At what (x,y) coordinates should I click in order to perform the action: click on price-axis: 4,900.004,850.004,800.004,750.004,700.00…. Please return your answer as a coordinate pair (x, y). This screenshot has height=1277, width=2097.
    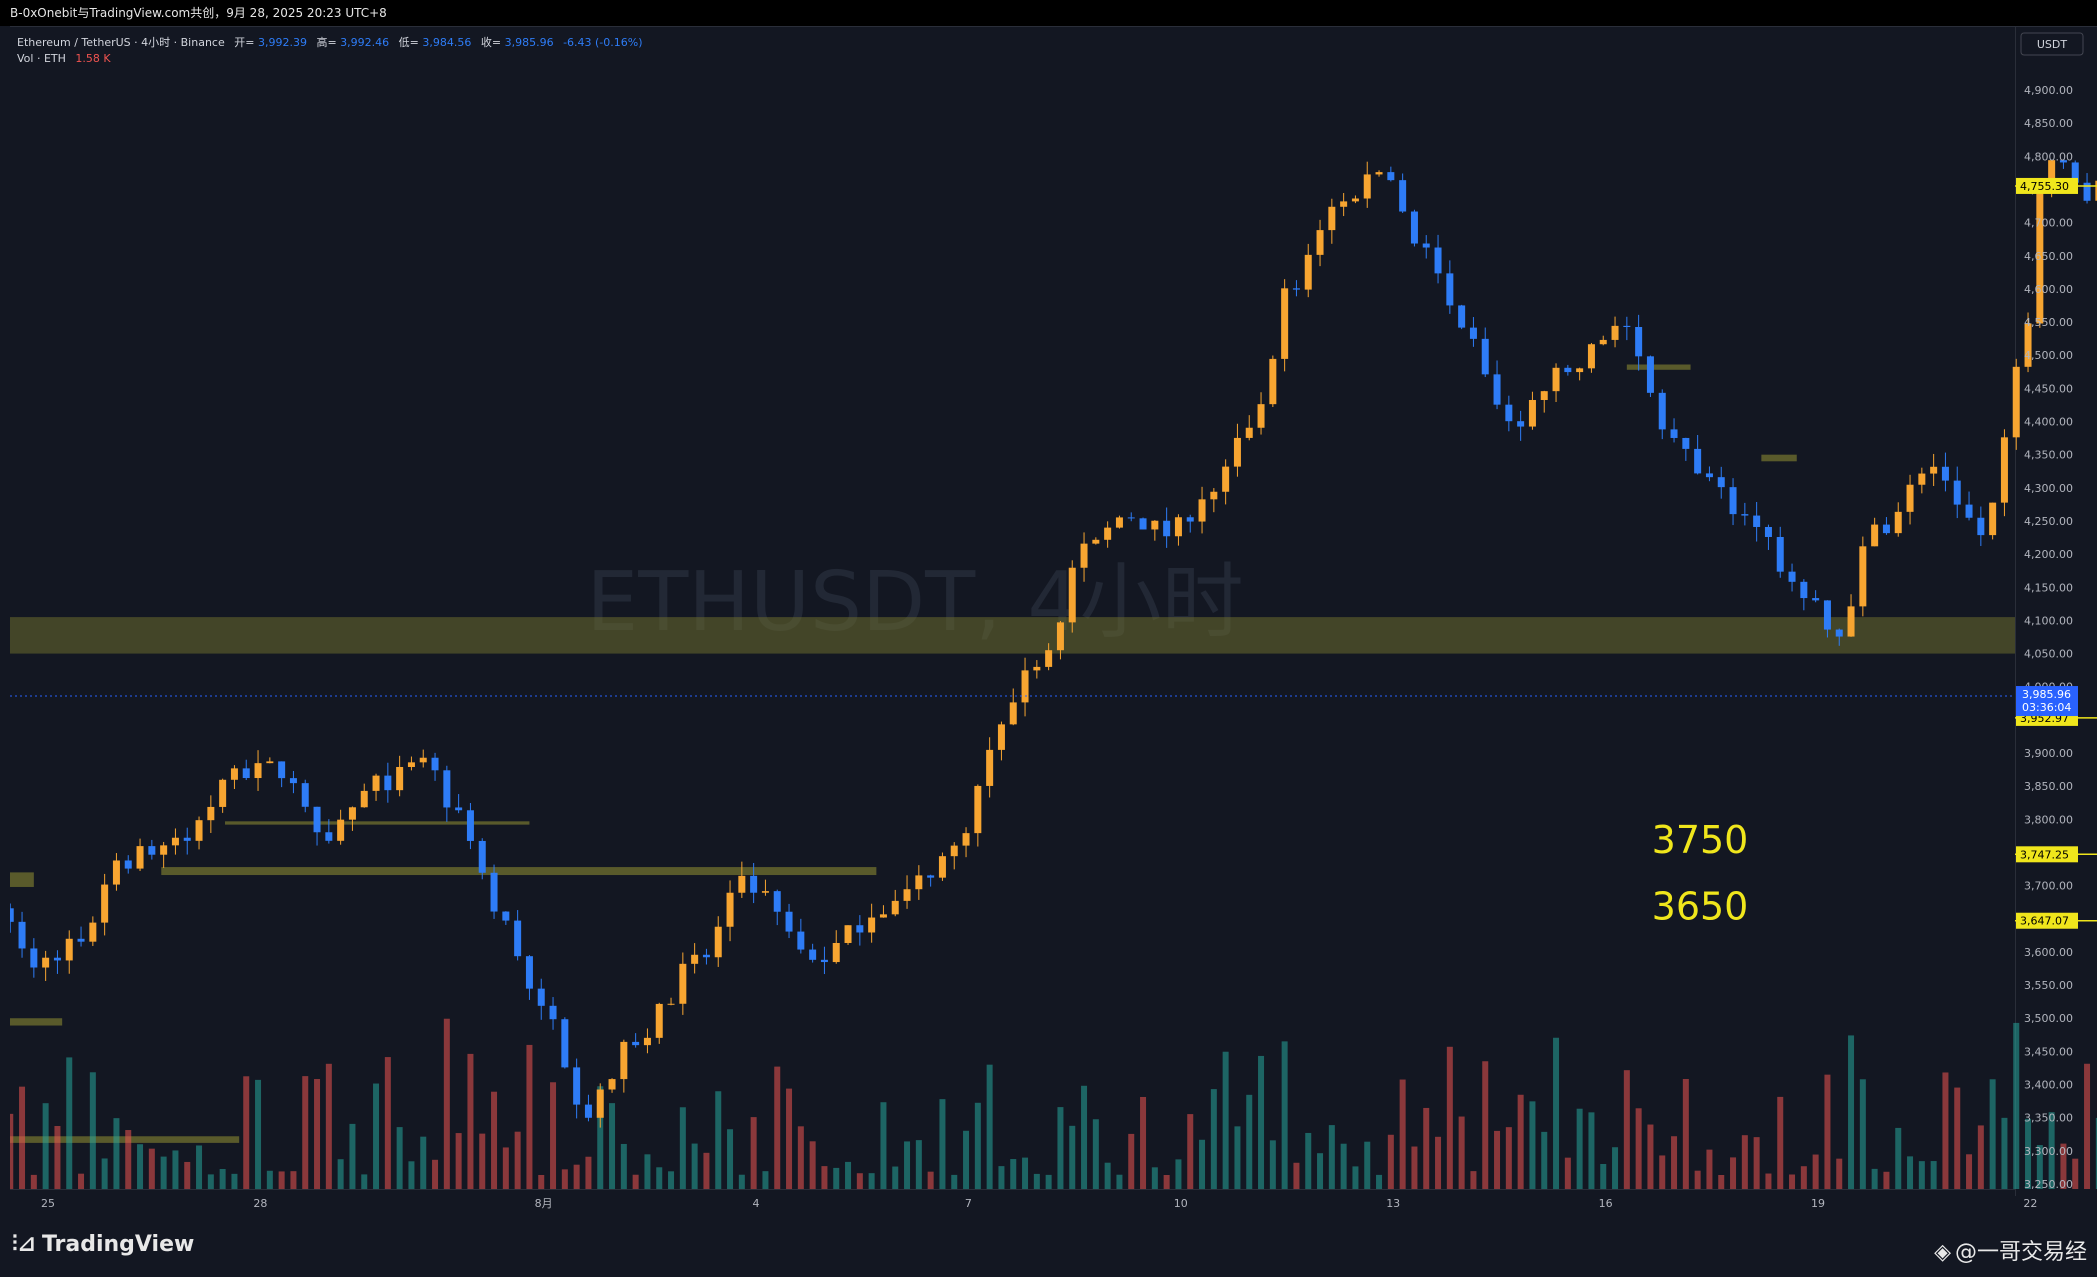
    Looking at the image, I should click on (2048, 637).